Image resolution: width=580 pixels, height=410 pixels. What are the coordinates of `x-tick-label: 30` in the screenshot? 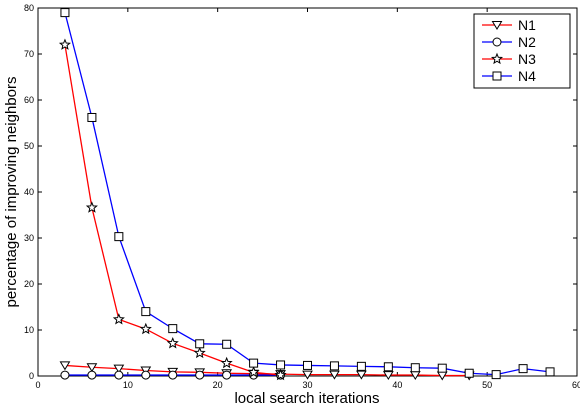 It's located at (307, 385).